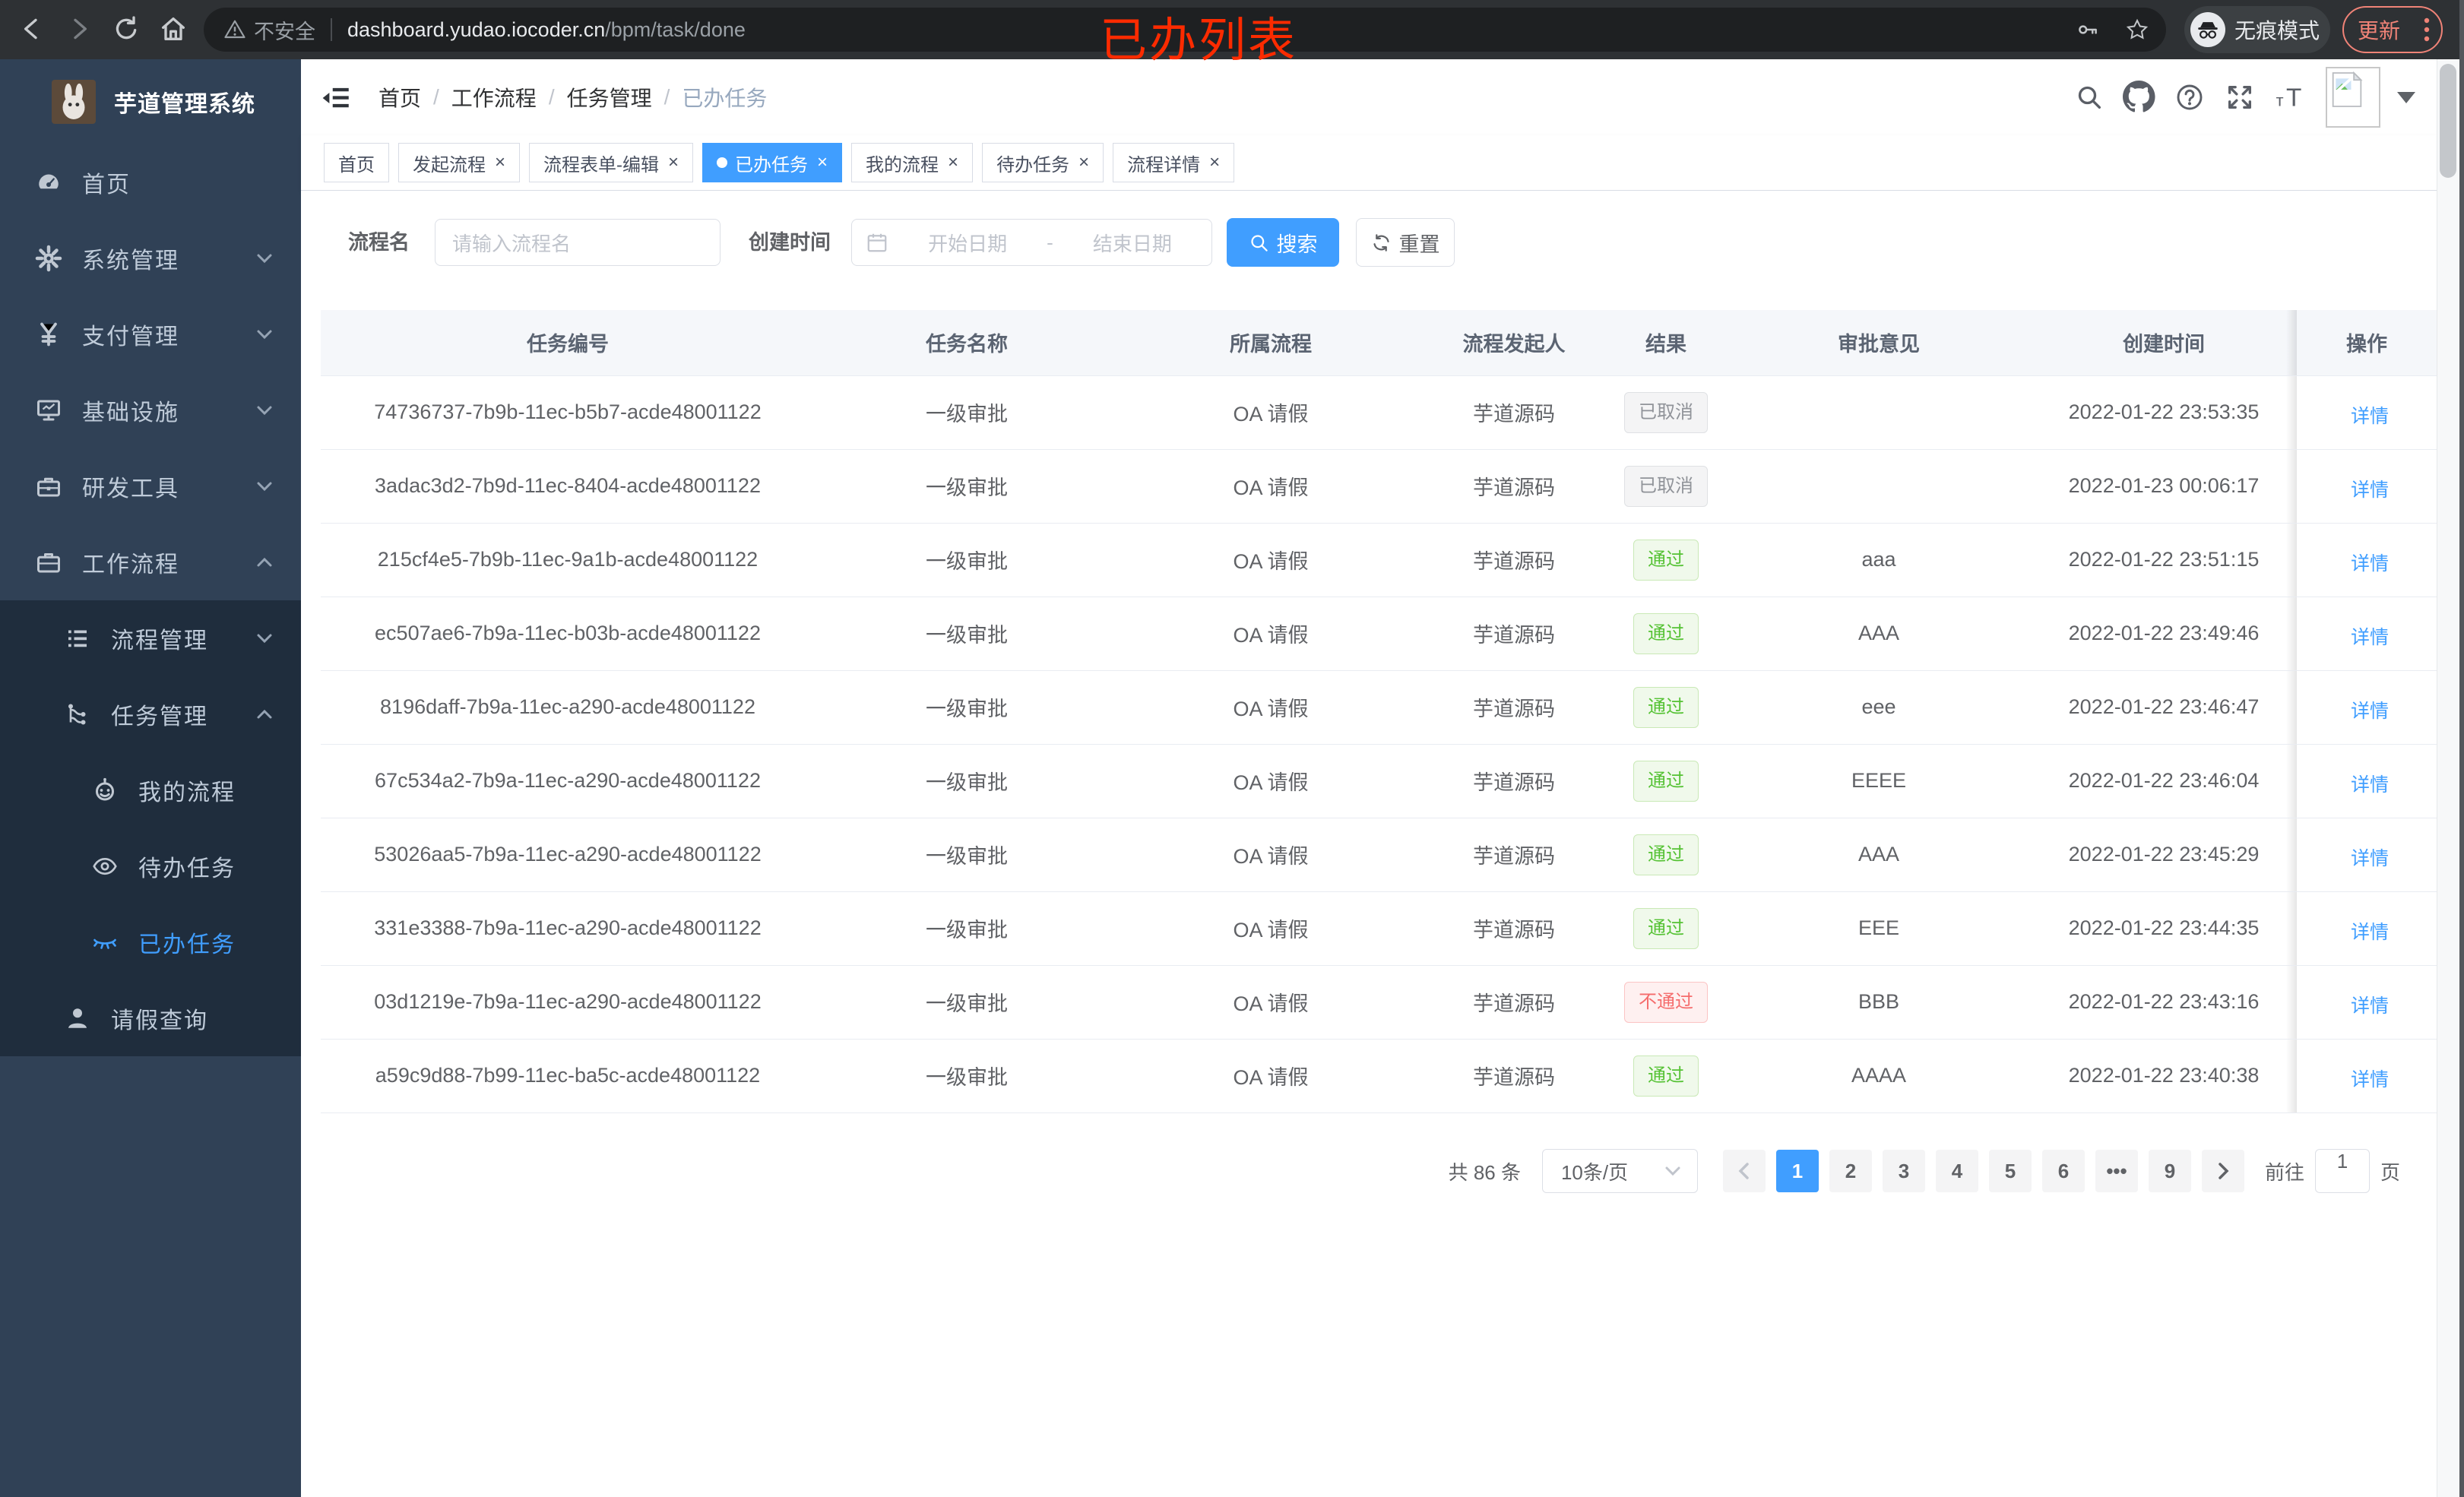  Describe the element at coordinates (2342, 1171) in the screenshot. I see `goto-page-input: 1` at that location.